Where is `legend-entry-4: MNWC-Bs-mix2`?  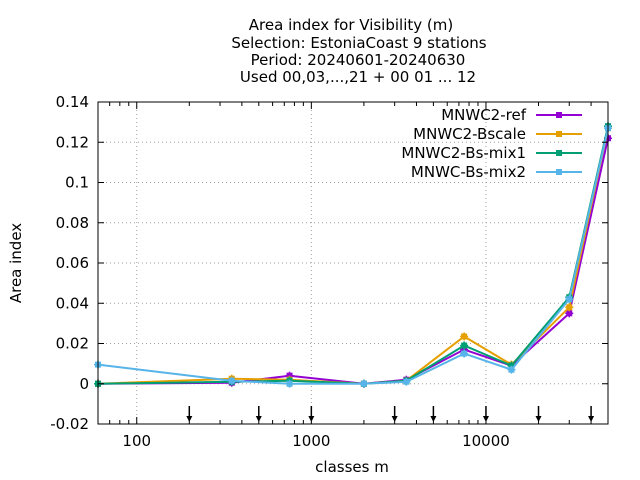
legend-entry-4: MNWC-Bs-mix2 is located at coordinates (496, 172).